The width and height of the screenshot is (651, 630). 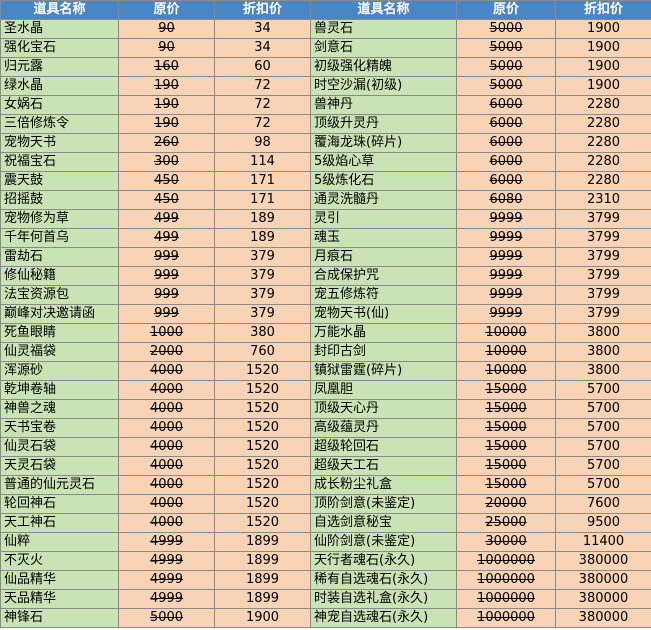 What do you see at coordinates (506, 523) in the screenshot?
I see `original-price: 25000` at bounding box center [506, 523].